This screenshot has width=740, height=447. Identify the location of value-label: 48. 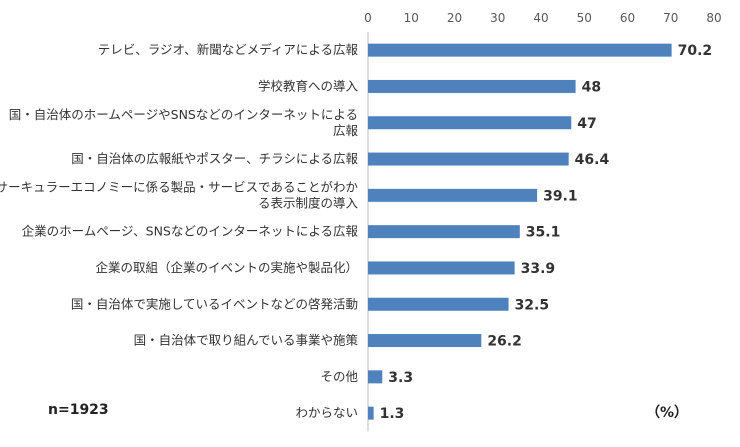
(591, 87).